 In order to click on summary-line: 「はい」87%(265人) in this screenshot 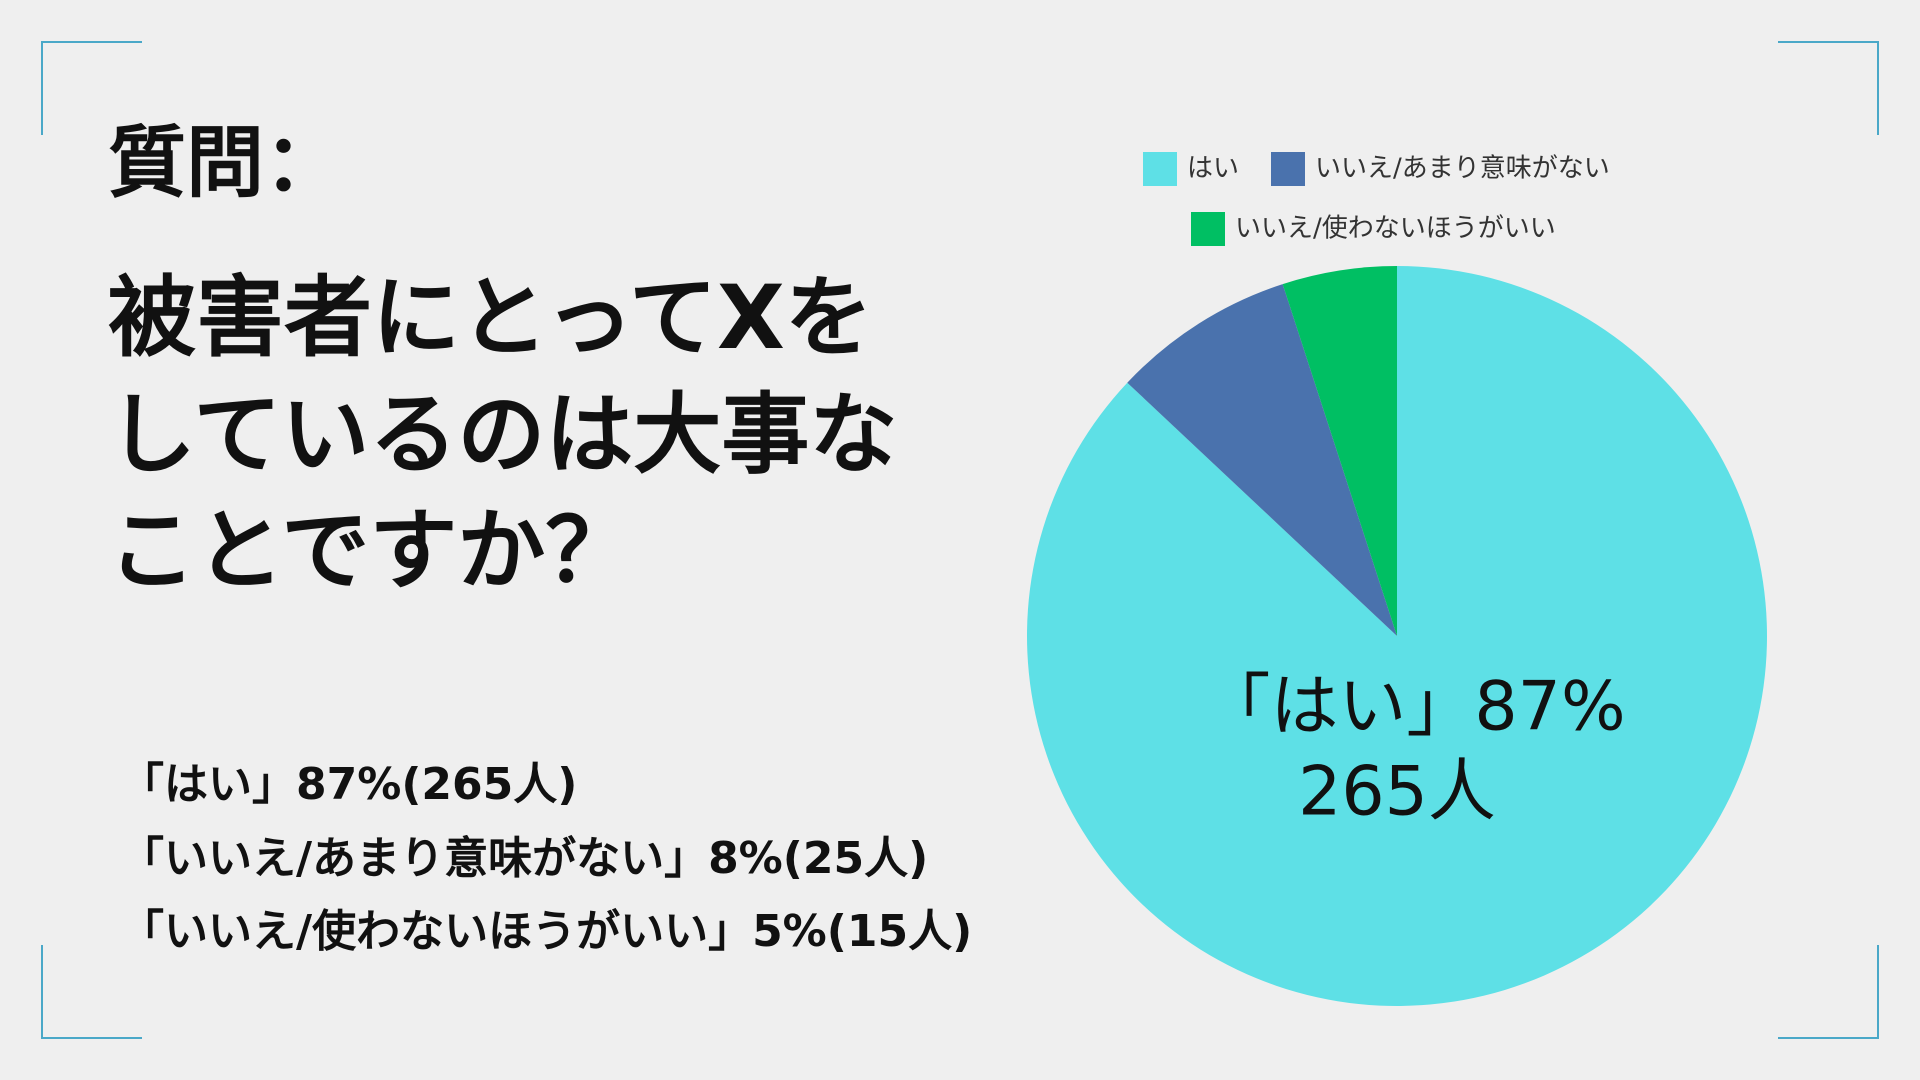, I will do `click(348, 784)`.